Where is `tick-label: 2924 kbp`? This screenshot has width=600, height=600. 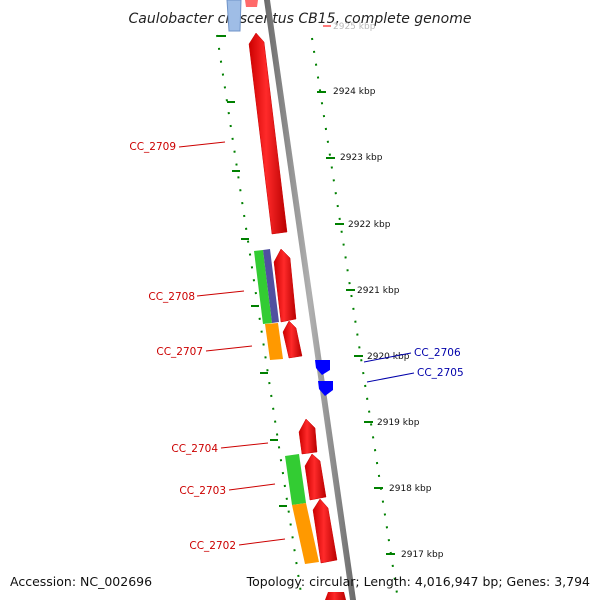 tick-label: 2924 kbp is located at coordinates (354, 92).